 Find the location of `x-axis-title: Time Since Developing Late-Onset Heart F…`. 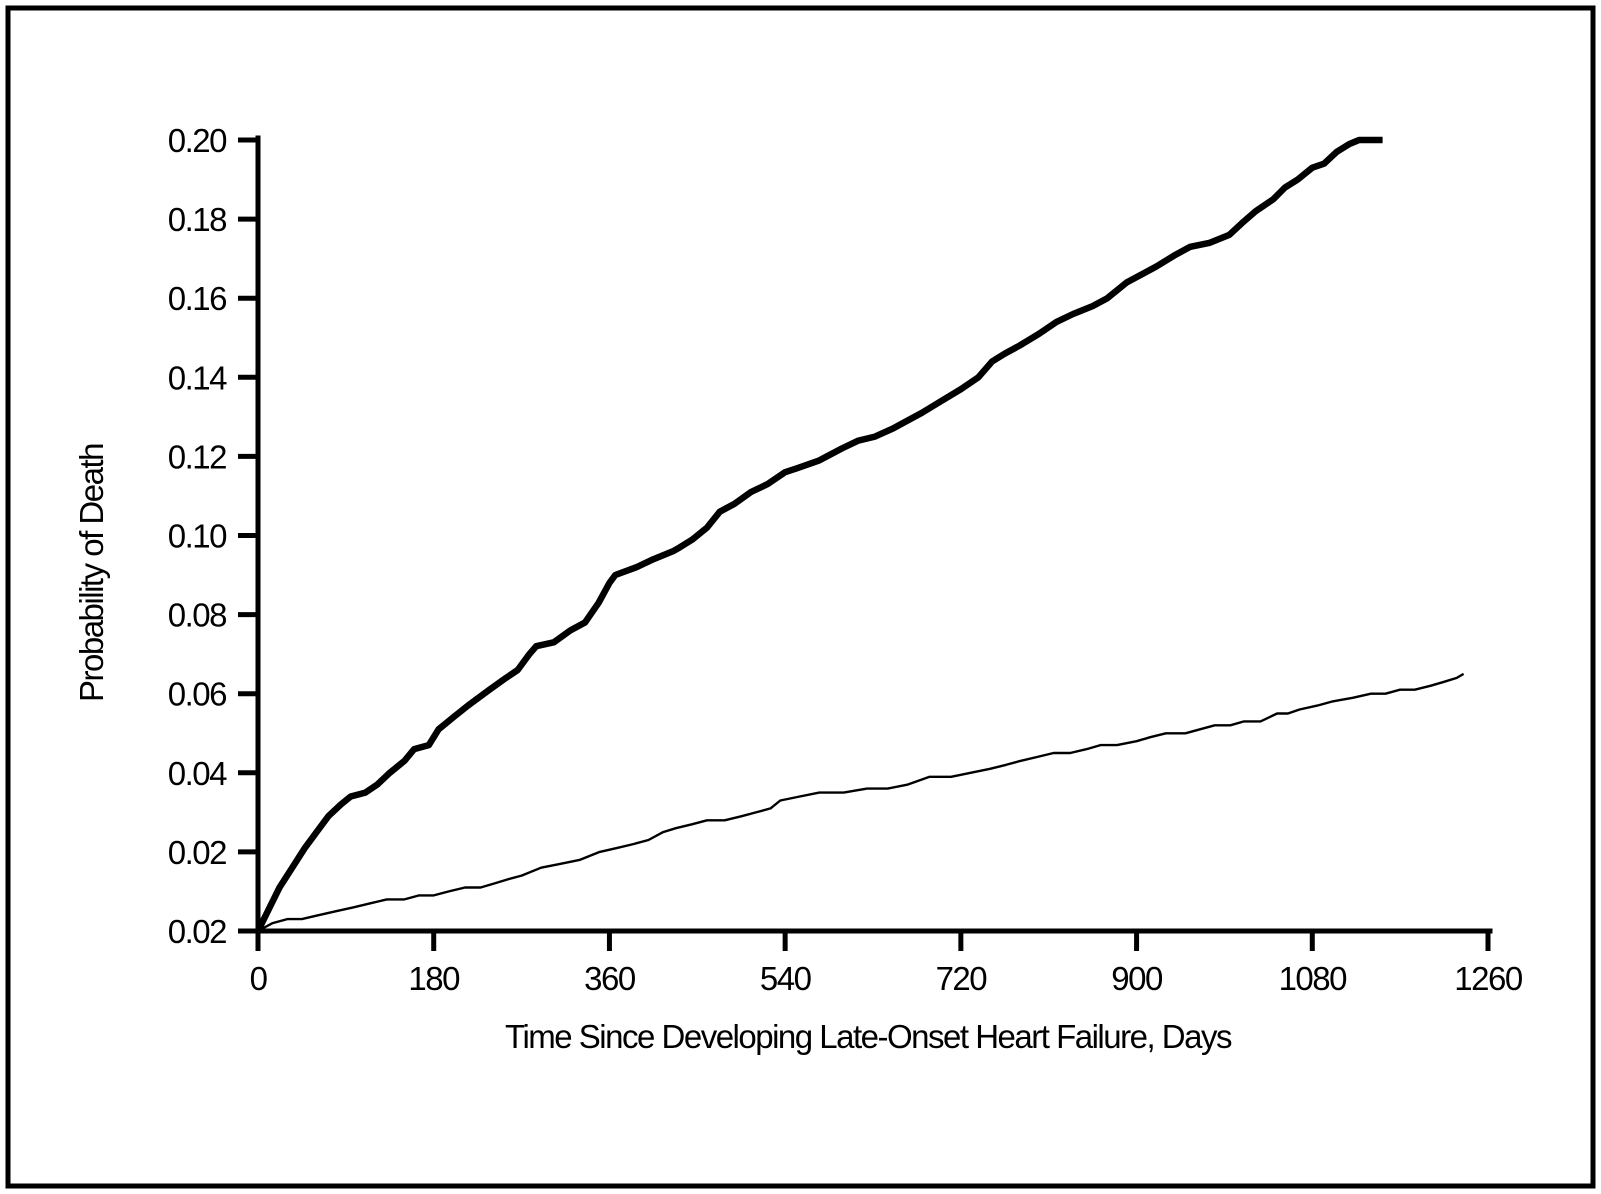

x-axis-title: Time Since Developing Late-Onset Heart F… is located at coordinates (868, 1036).